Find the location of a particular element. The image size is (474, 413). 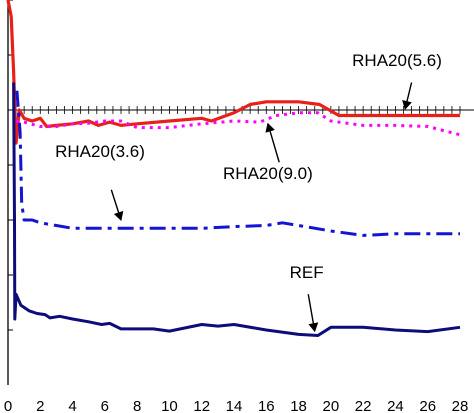

annotation-arrow-rha36 is located at coordinates (117, 205).